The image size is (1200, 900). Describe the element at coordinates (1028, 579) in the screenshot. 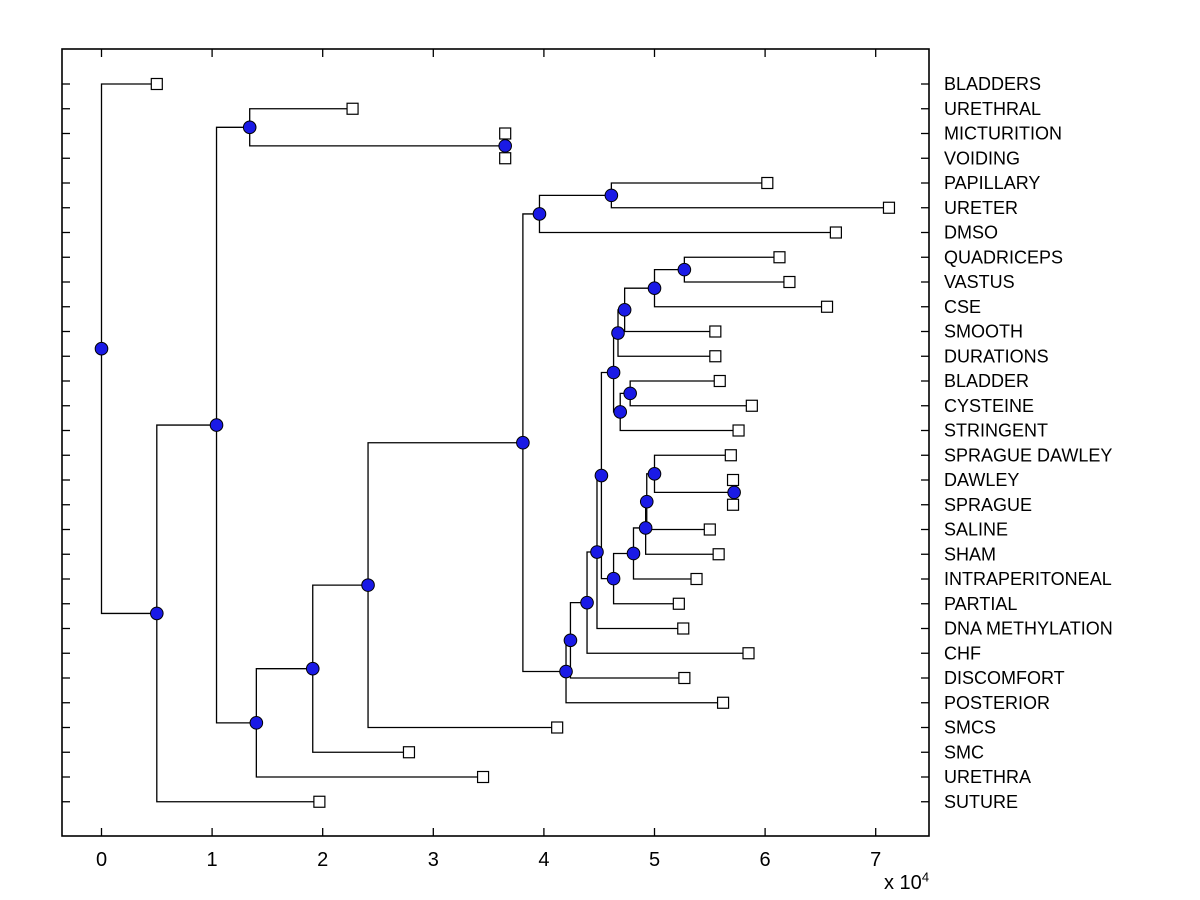

I see `leaf-label: INTRAPERITONEAL` at that location.